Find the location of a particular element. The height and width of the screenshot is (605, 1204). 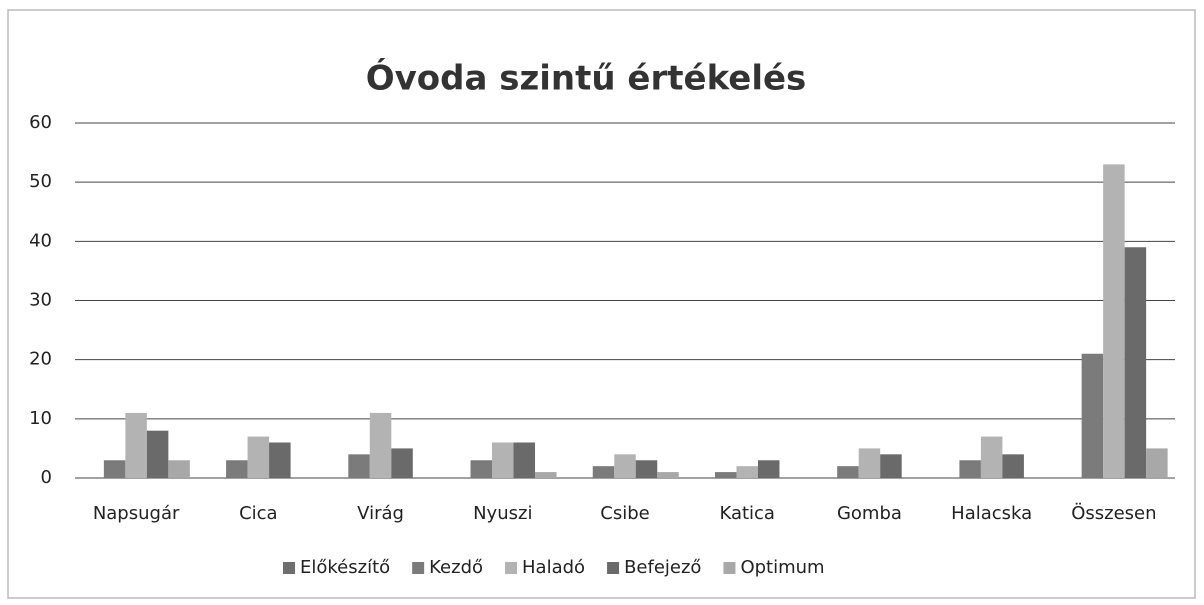

legend-label: Befejező is located at coordinates (662, 567).